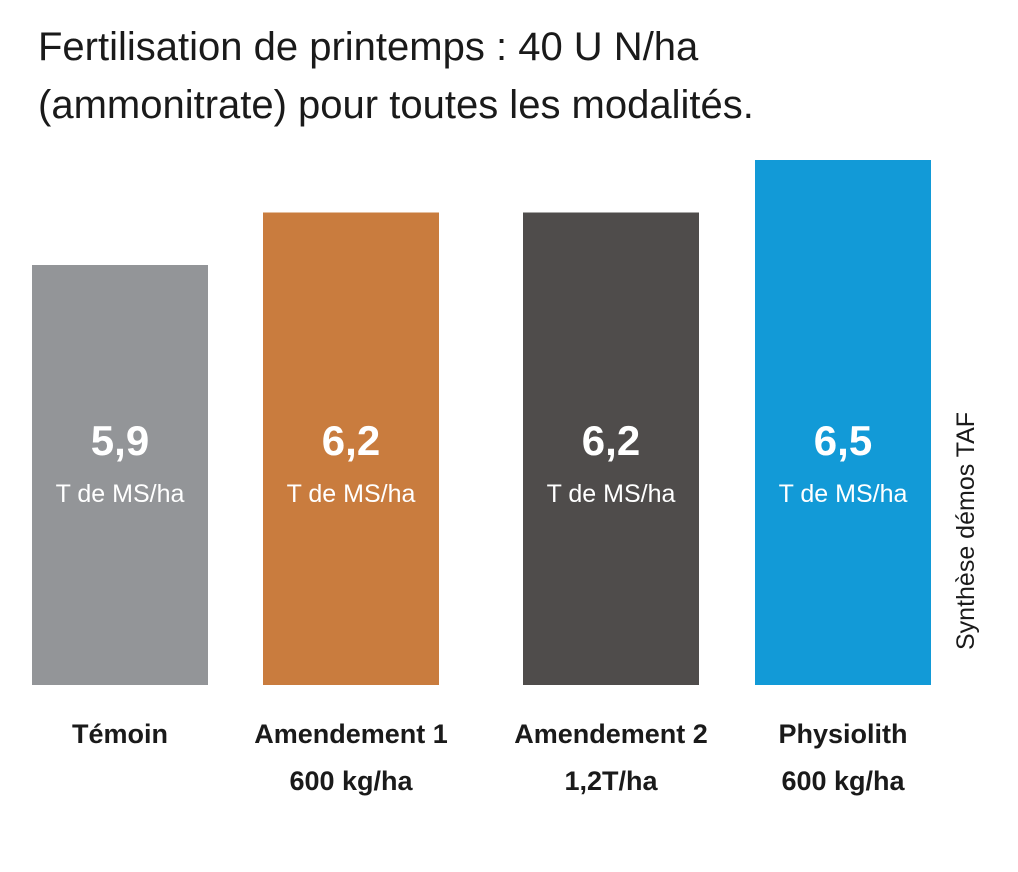 This screenshot has width=1018, height=872. Describe the element at coordinates (351, 781) in the screenshot. I see `category-label-2-line-2: 600 kg/ha` at that location.